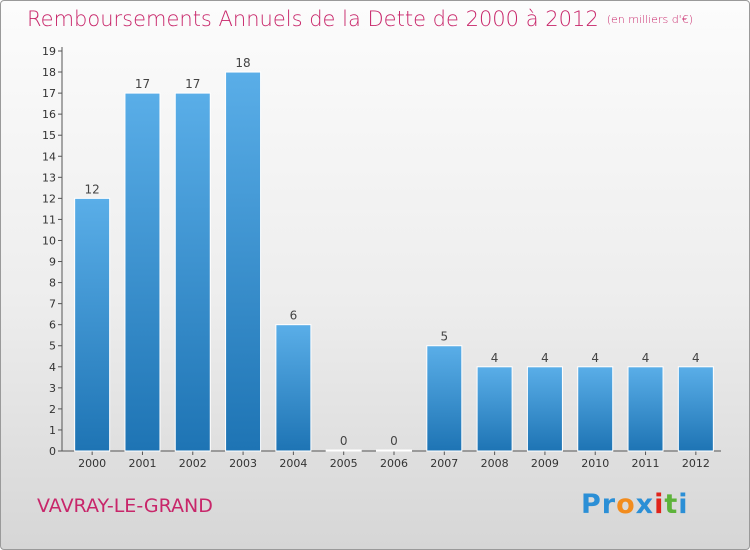  I want to click on x-tick-label: 2009, so click(545, 463).